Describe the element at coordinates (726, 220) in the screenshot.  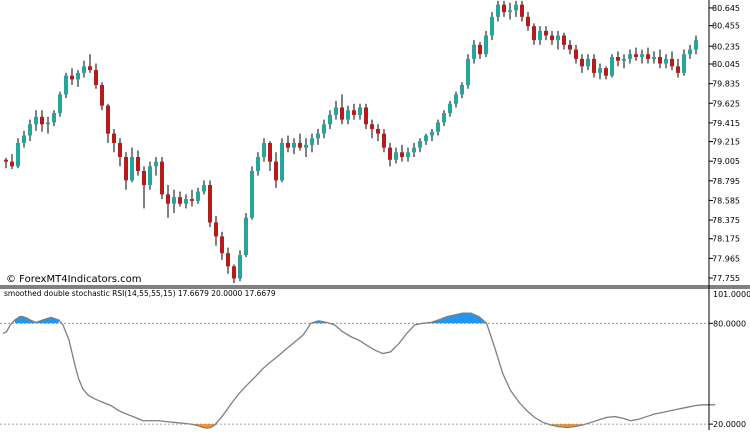
I see `price-tick-label: 78.375` at that location.